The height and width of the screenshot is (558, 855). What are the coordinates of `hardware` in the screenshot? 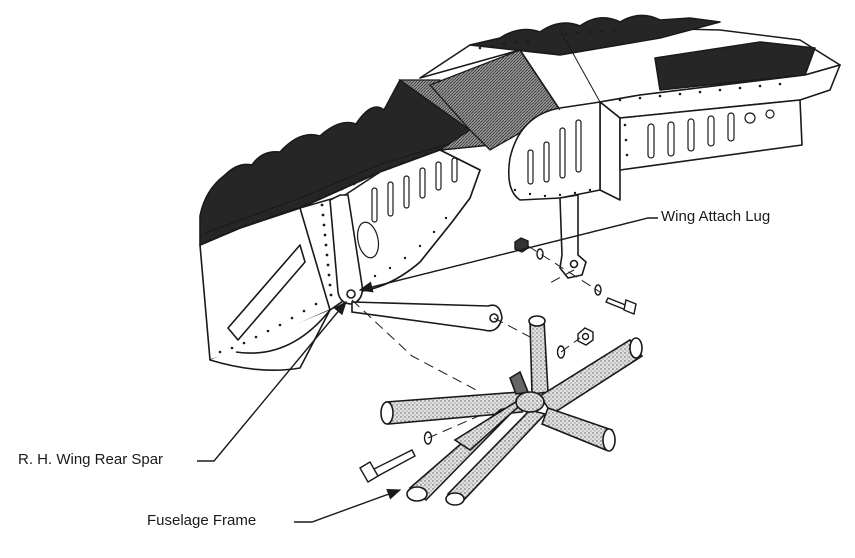 It's located at (498, 360).